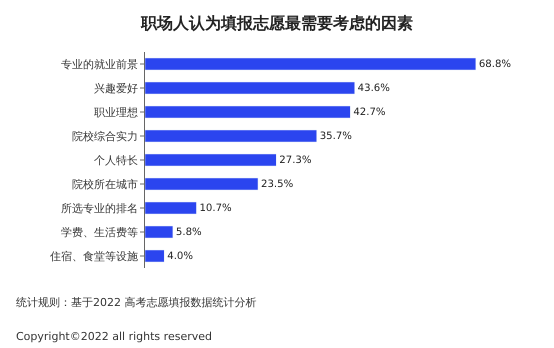 This screenshot has height=348, width=554. I want to click on data-label: 68.8%, so click(495, 64).